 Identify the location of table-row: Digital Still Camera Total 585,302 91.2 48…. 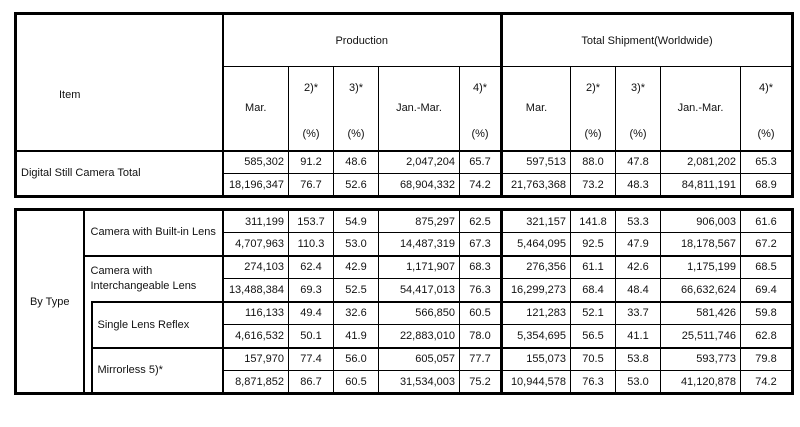
(404, 173).